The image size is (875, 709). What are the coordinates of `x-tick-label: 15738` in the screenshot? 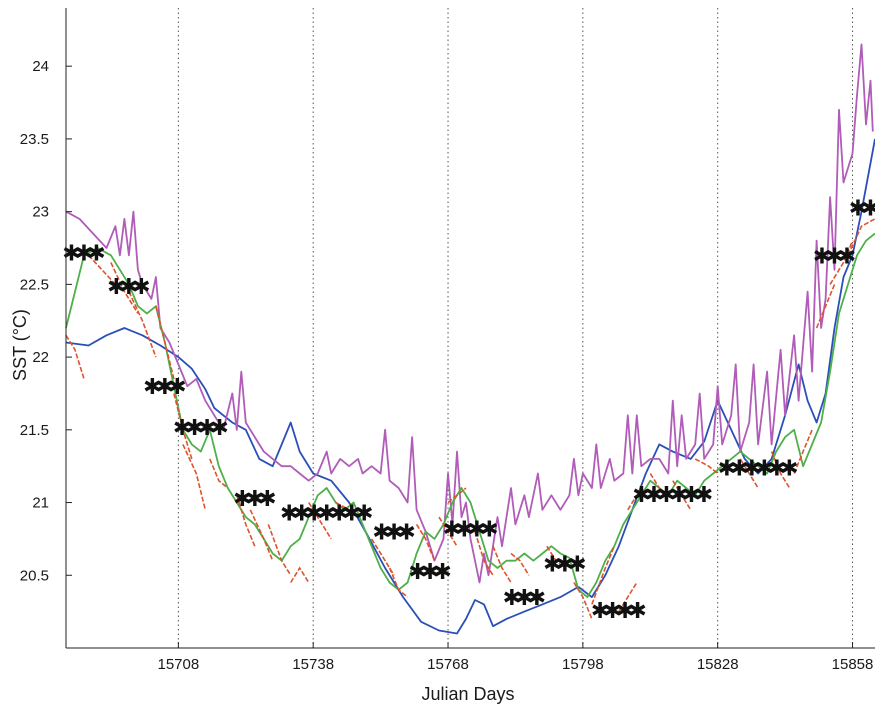 It's located at (313, 664).